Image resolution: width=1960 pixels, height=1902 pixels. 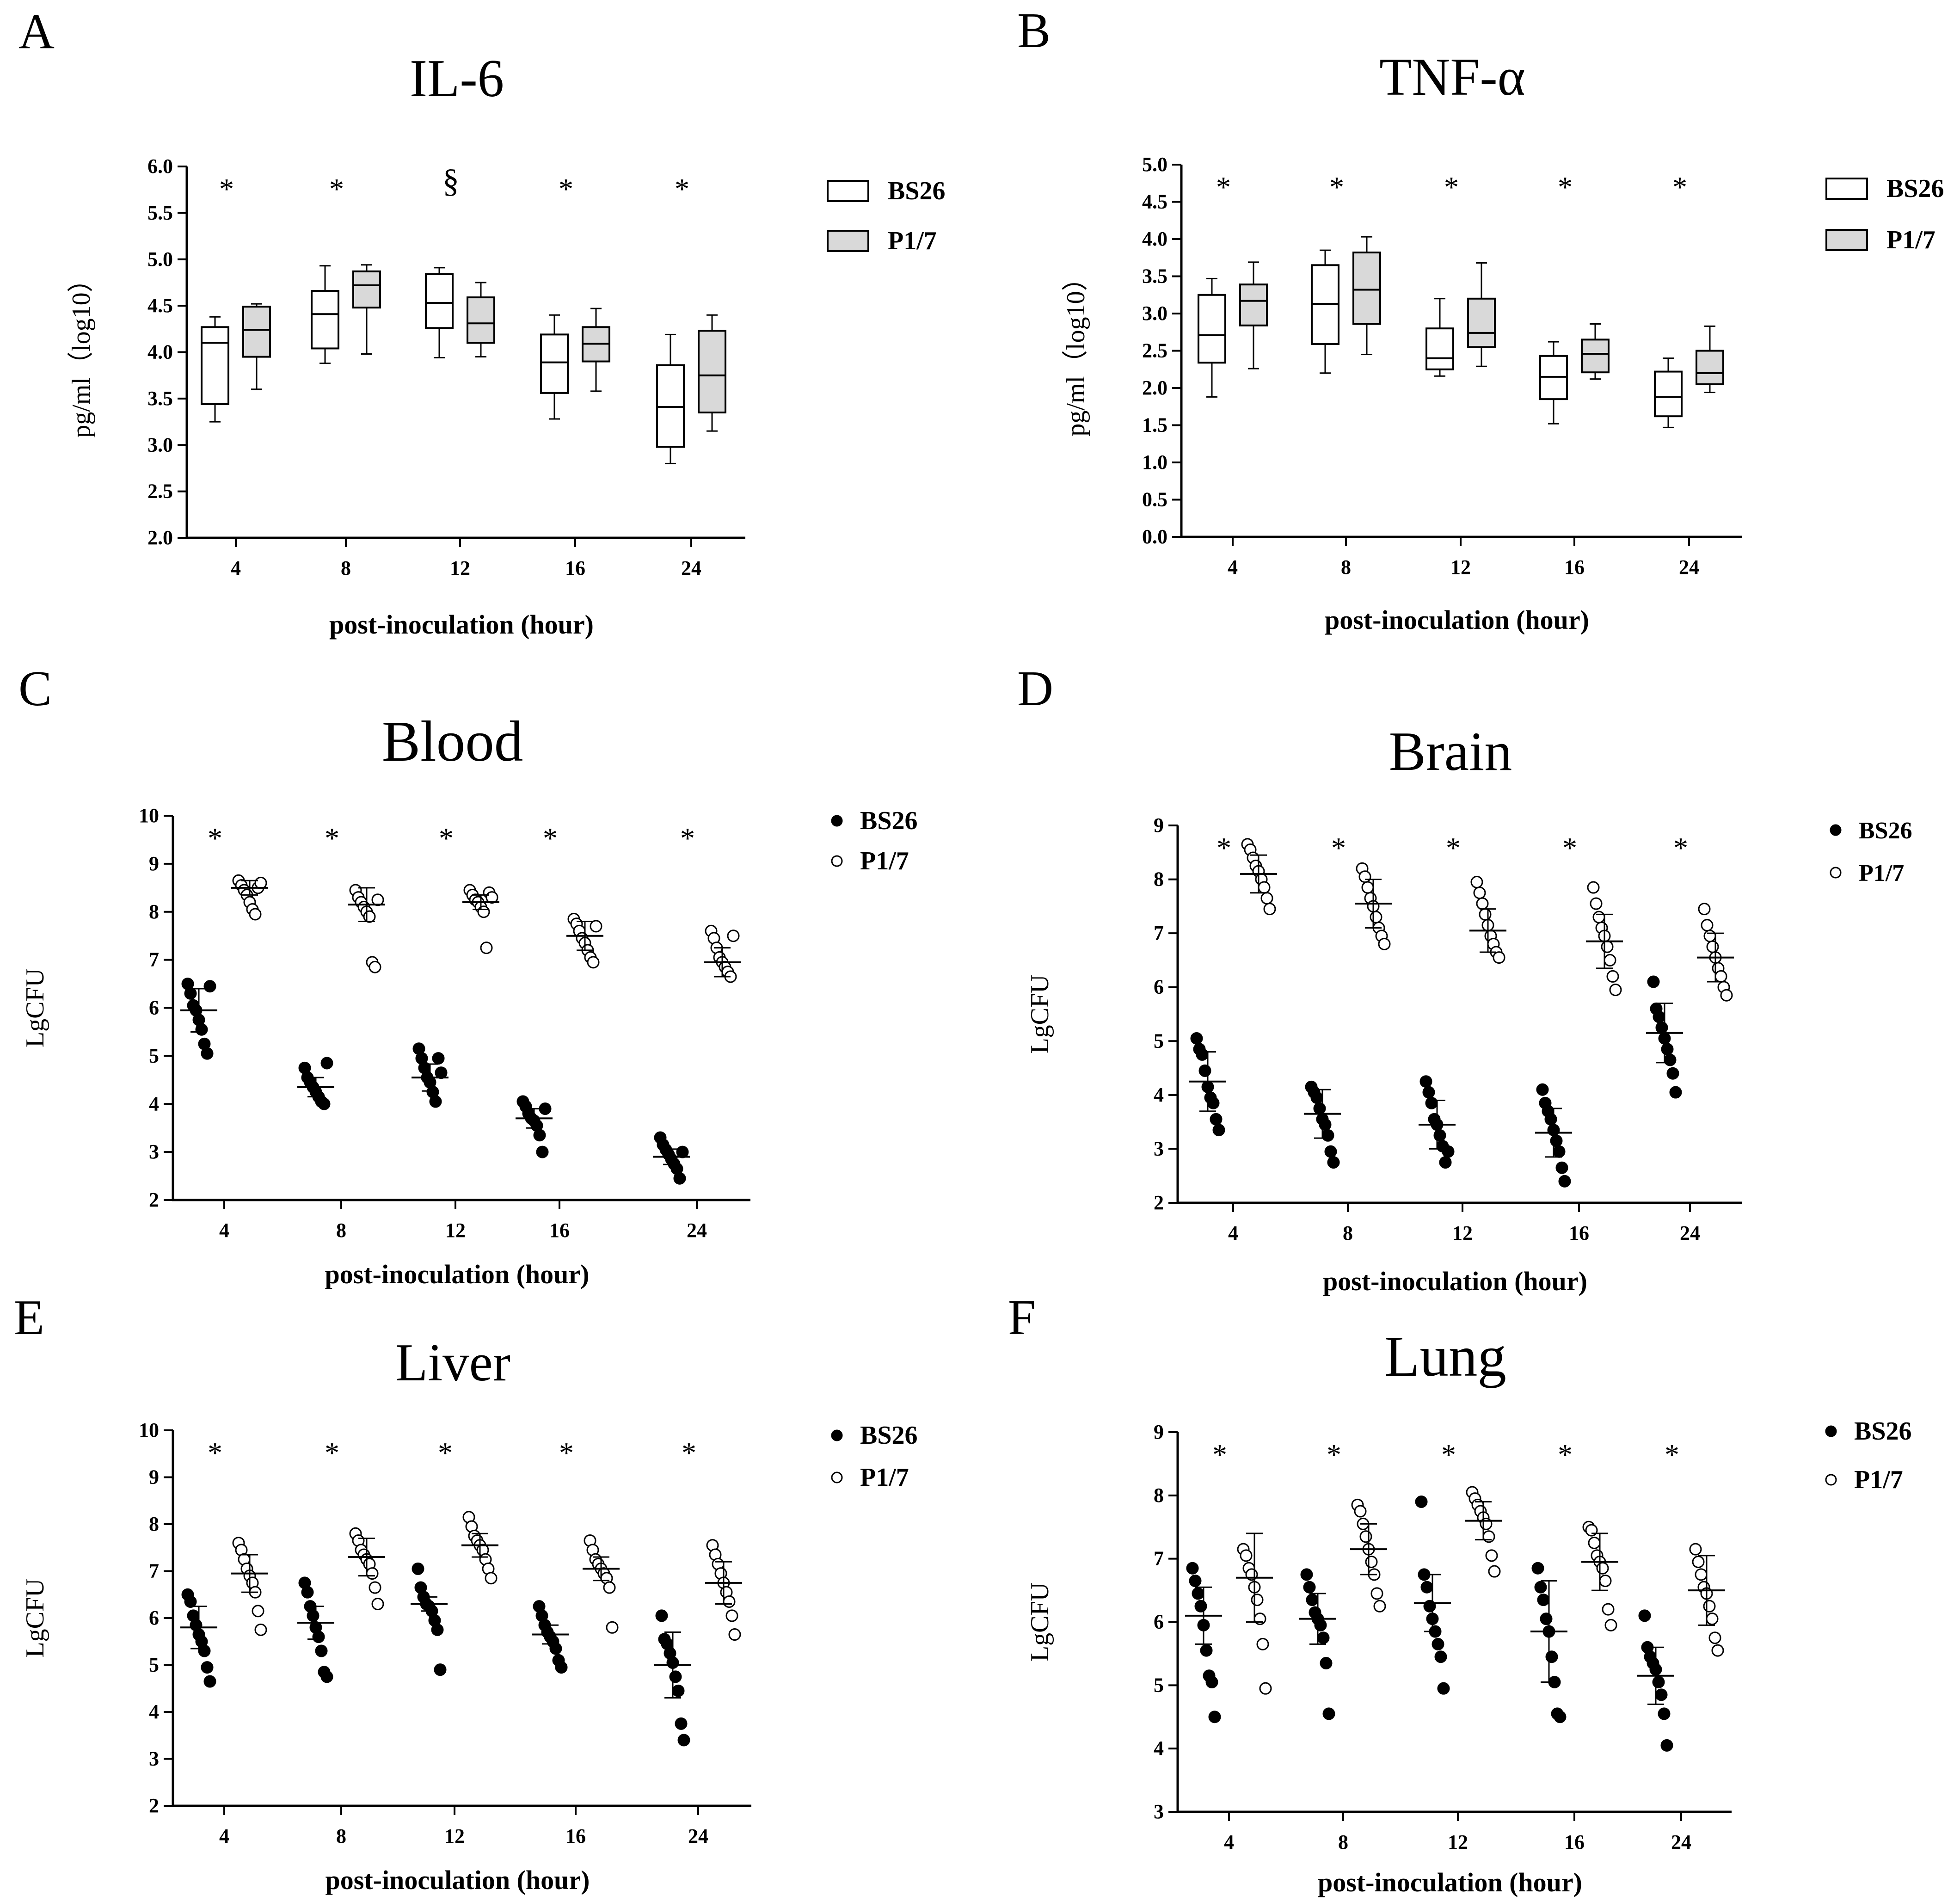 I want to click on y-tick-label: 2.0, so click(x=1154, y=387).